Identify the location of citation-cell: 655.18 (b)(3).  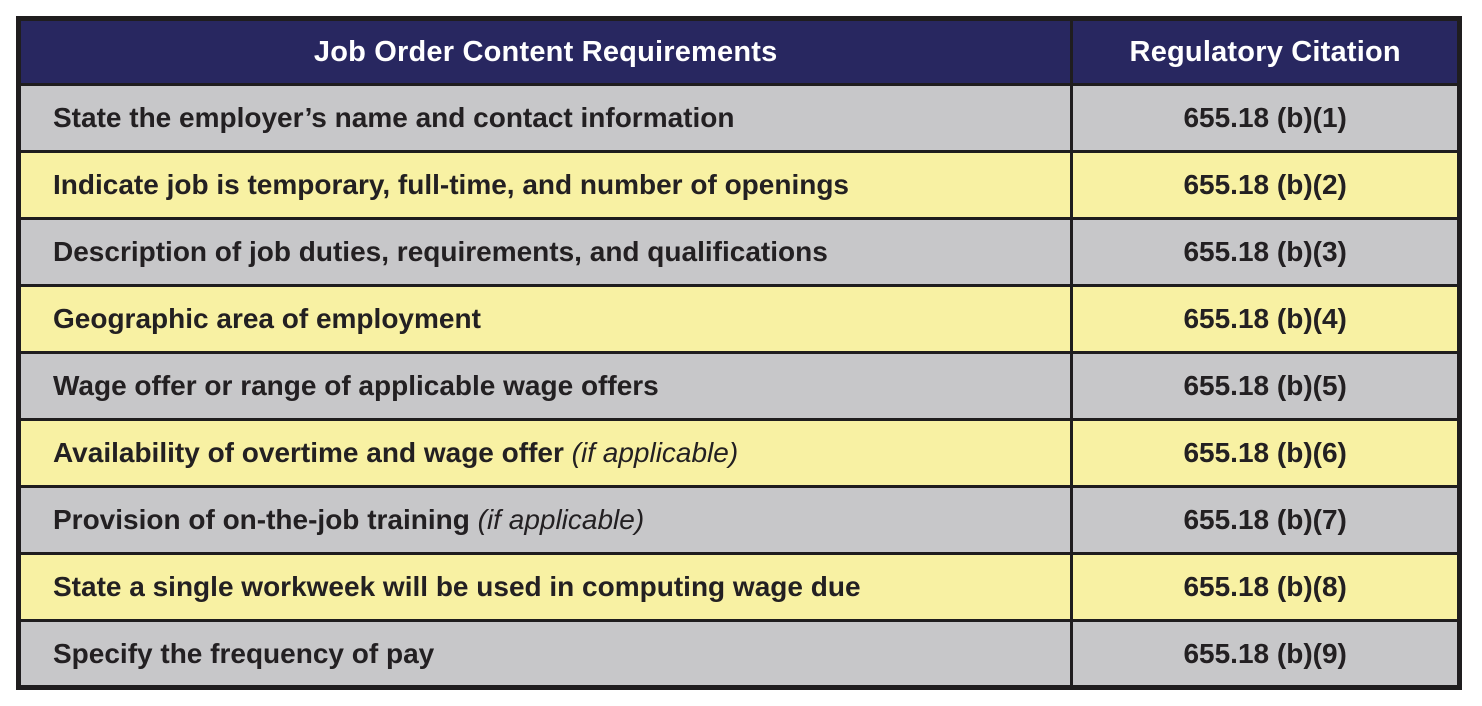
(1265, 252).